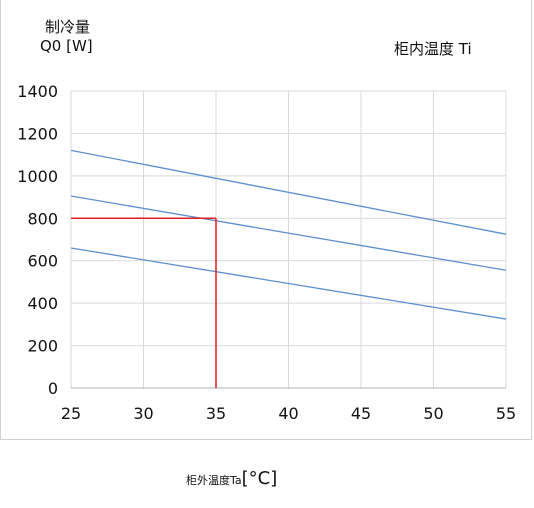 This screenshot has height=508, width=534. I want to click on x-tick-label: 45, so click(361, 413).